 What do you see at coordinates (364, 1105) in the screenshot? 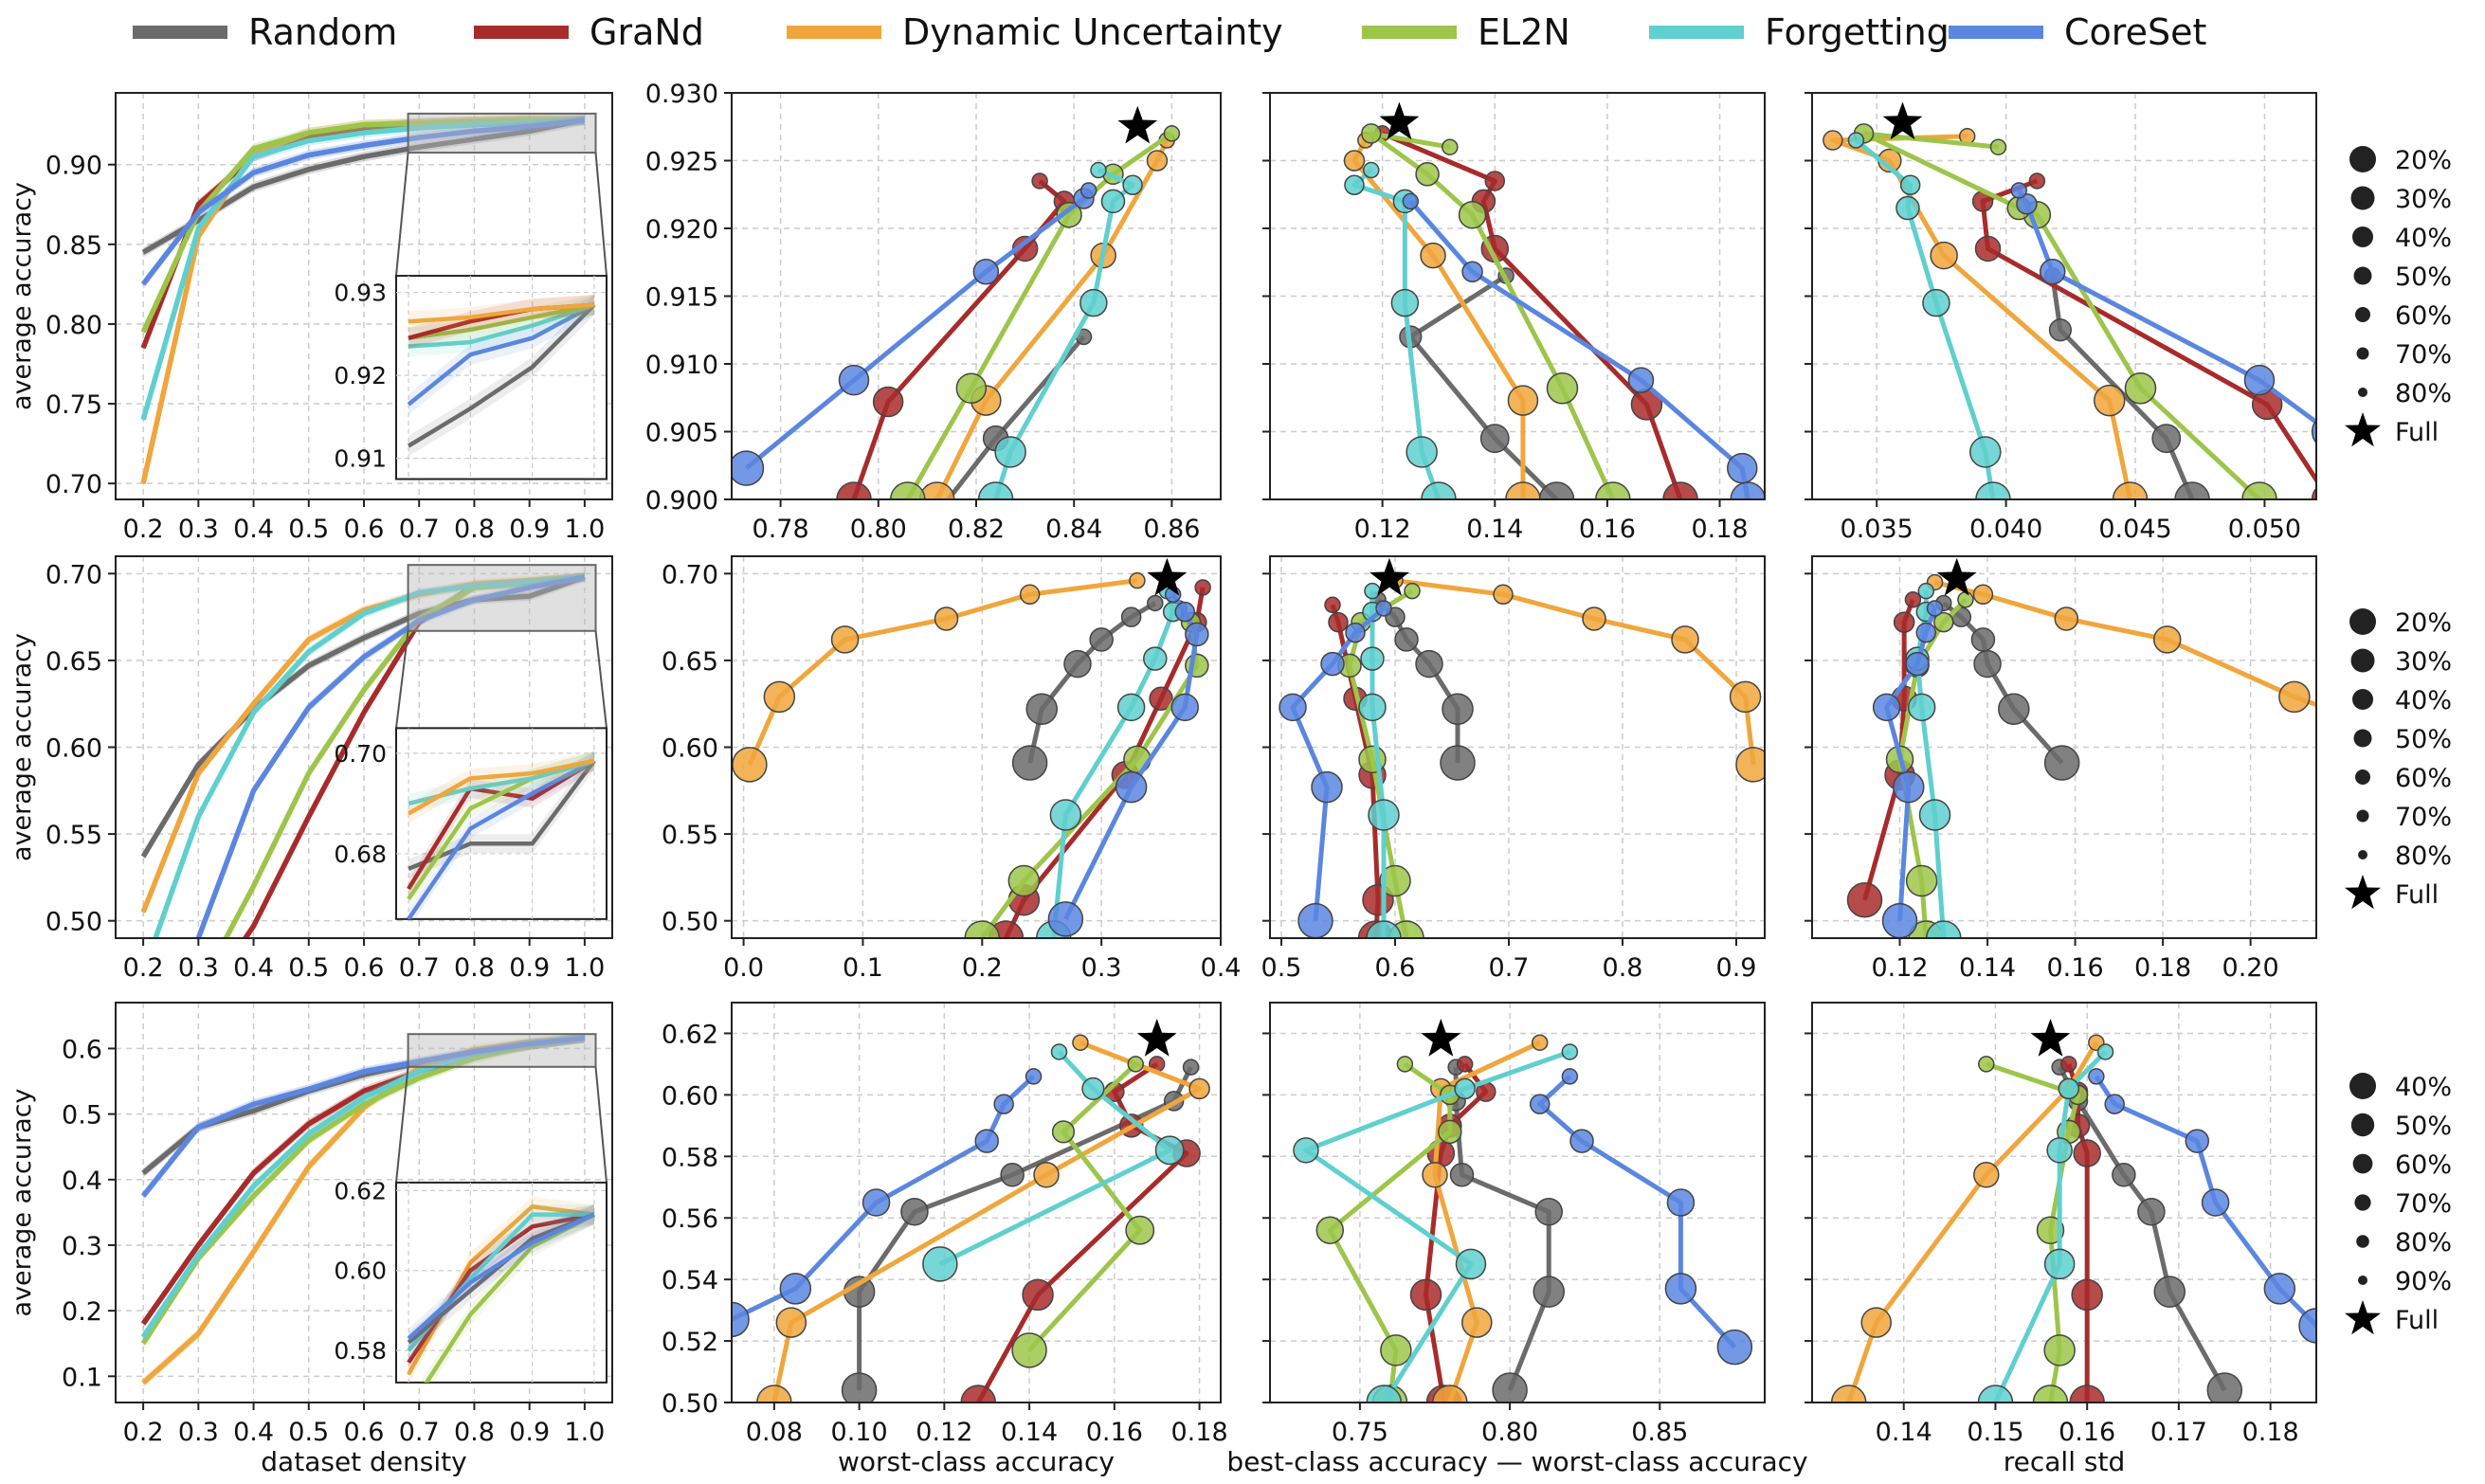
I see `band-random` at bounding box center [364, 1105].